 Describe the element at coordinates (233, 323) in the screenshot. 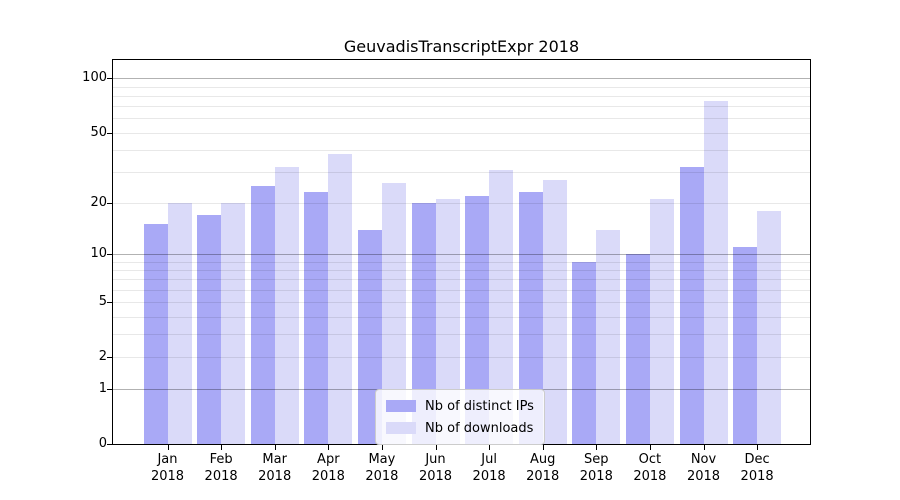

I see `bar-downloads-feb` at that location.